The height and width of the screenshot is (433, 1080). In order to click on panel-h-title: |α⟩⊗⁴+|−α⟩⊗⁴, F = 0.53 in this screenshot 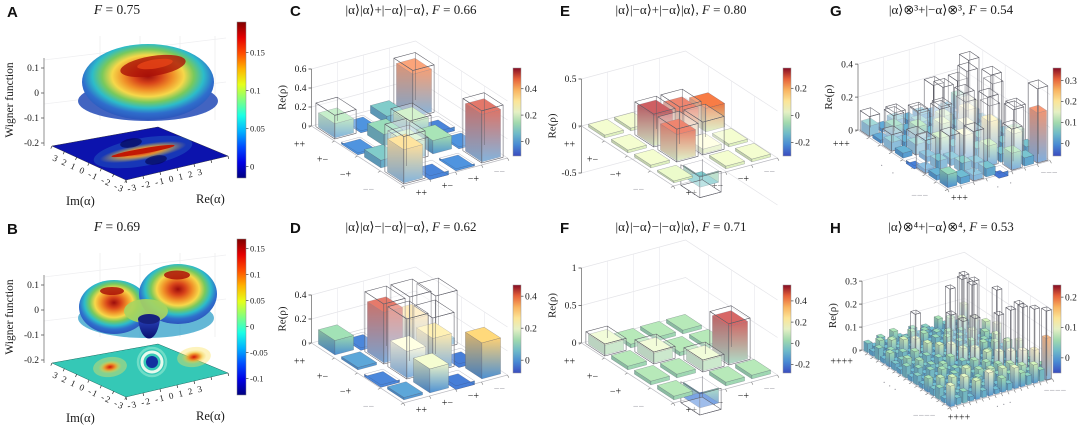, I will do `click(951, 226)`.